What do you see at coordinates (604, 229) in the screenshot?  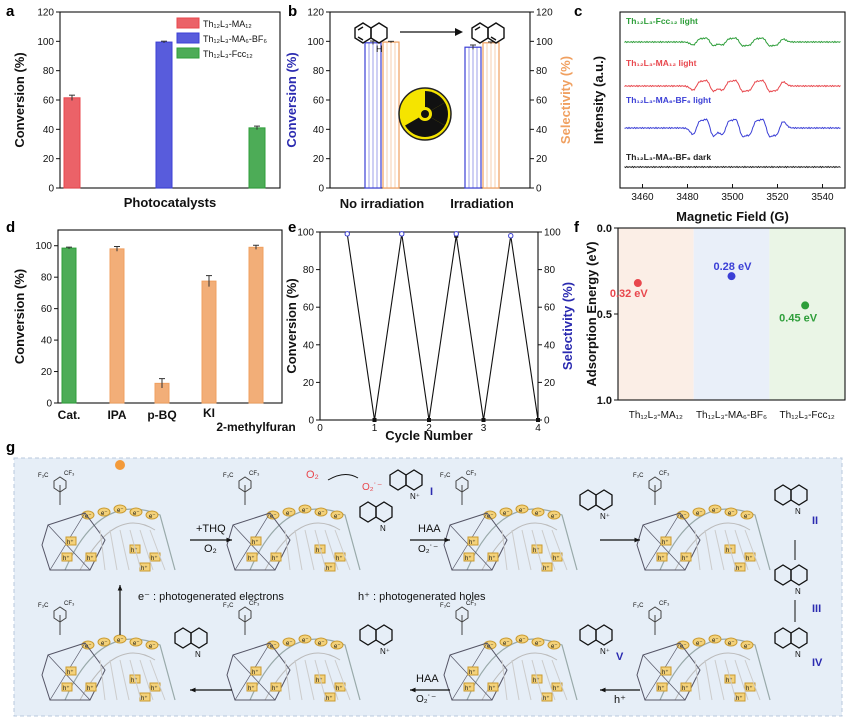 I see `f-y-tick-label: 0.0` at bounding box center [604, 229].